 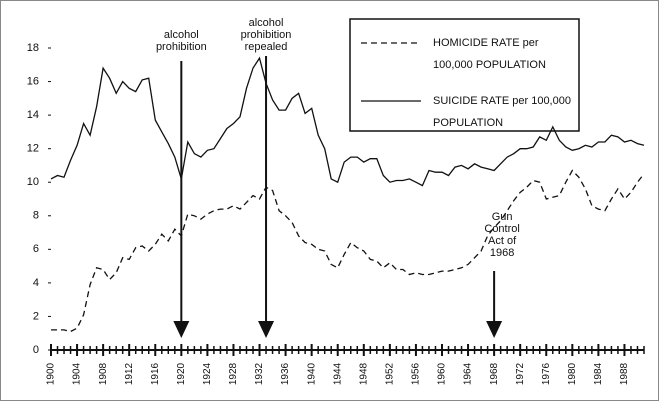 I want to click on x-tick-label: 1972, so click(x=520, y=373).